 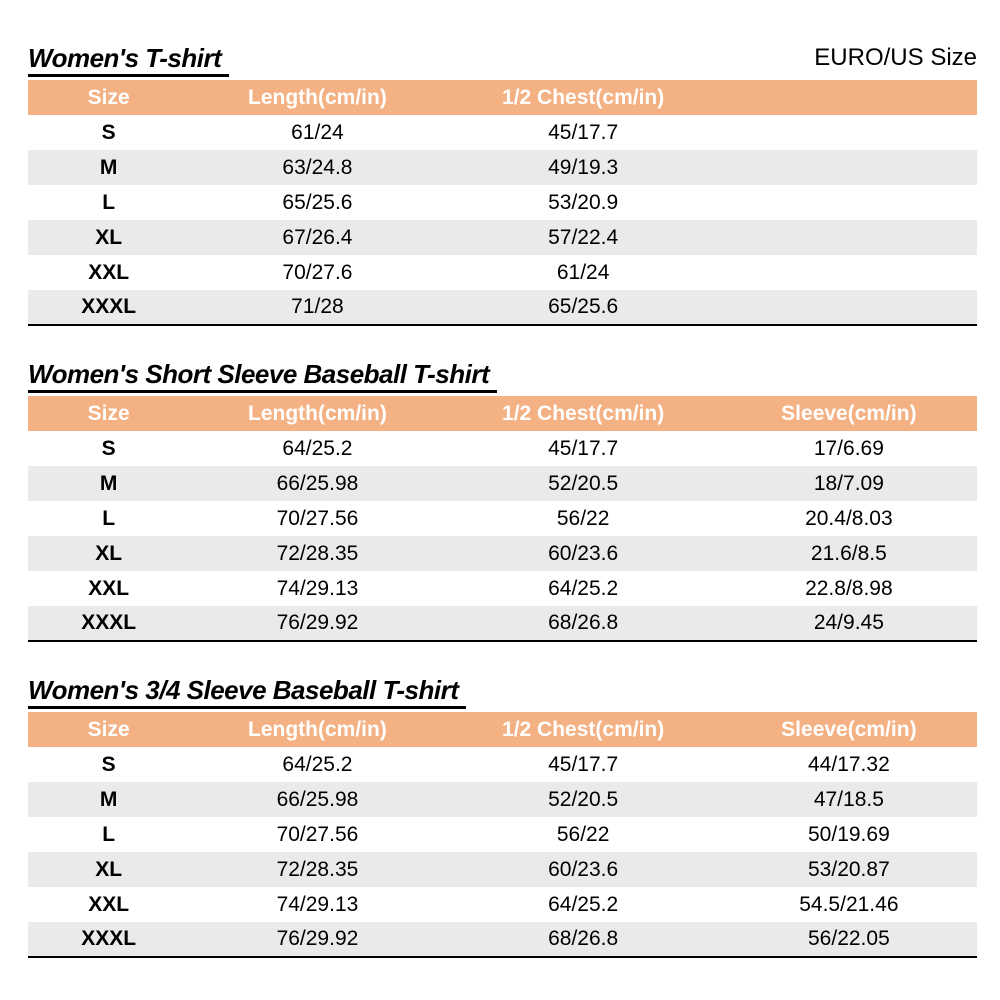 I want to click on measurement-cell: 24/9.45, so click(x=848, y=623).